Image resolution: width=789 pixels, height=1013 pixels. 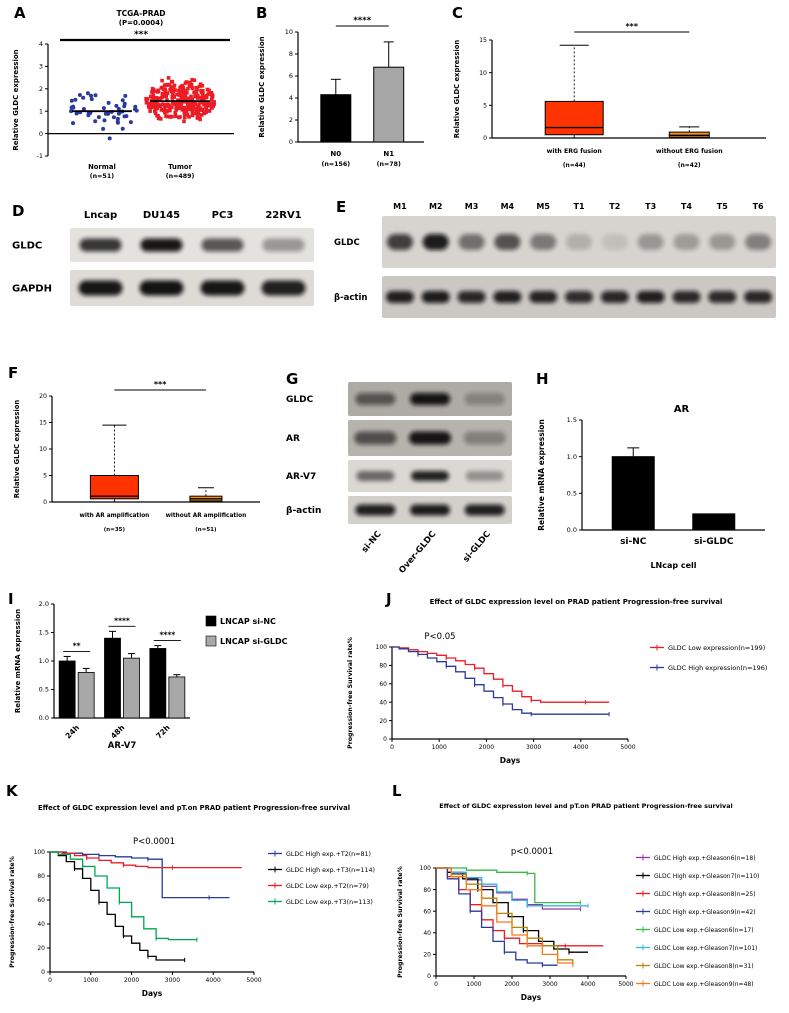 I want to click on svg-text: 80, so click(x=427, y=890).